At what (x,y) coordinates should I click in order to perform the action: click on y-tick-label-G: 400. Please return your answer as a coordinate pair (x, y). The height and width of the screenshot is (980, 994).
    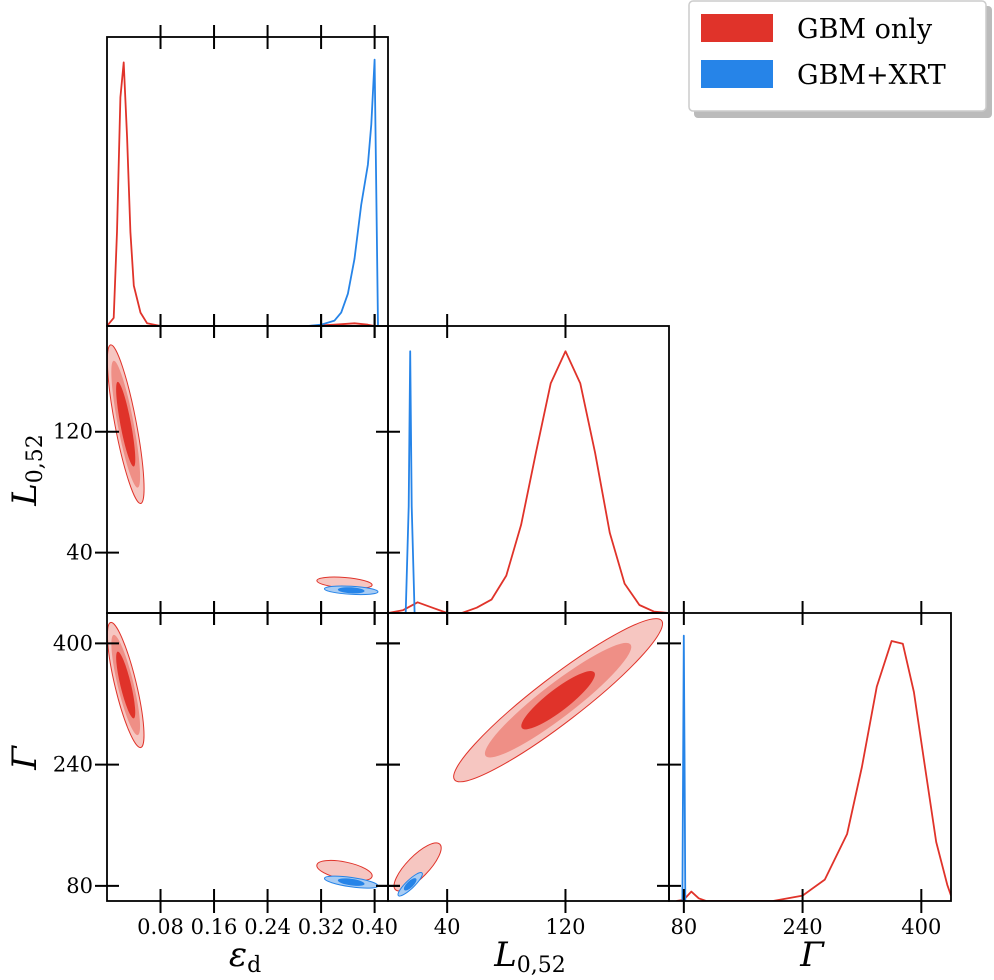
    Looking at the image, I should click on (73, 643).